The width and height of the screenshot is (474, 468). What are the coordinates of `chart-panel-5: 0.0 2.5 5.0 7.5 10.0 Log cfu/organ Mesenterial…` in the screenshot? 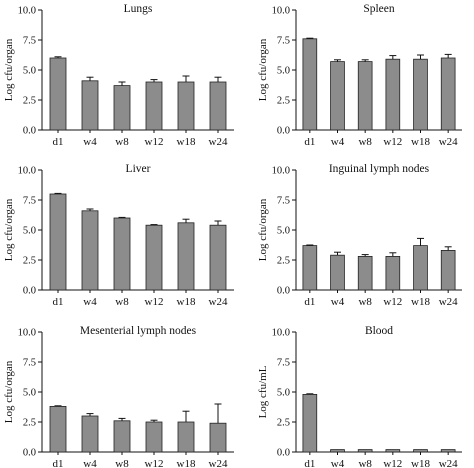 It's located at (118, 396).